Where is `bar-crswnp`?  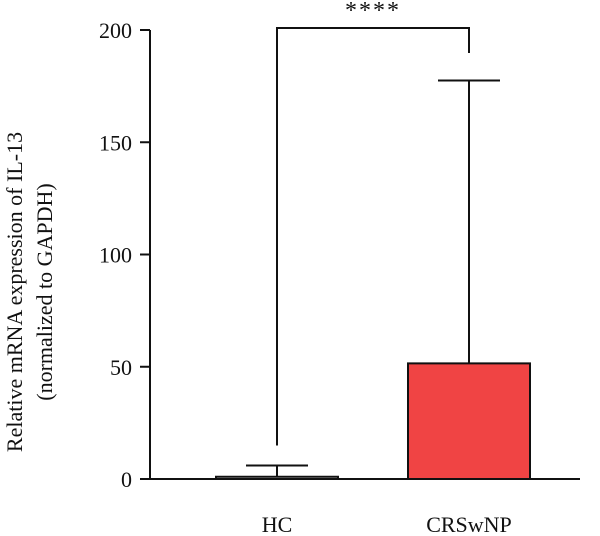 bar-crswnp is located at coordinates (469, 421).